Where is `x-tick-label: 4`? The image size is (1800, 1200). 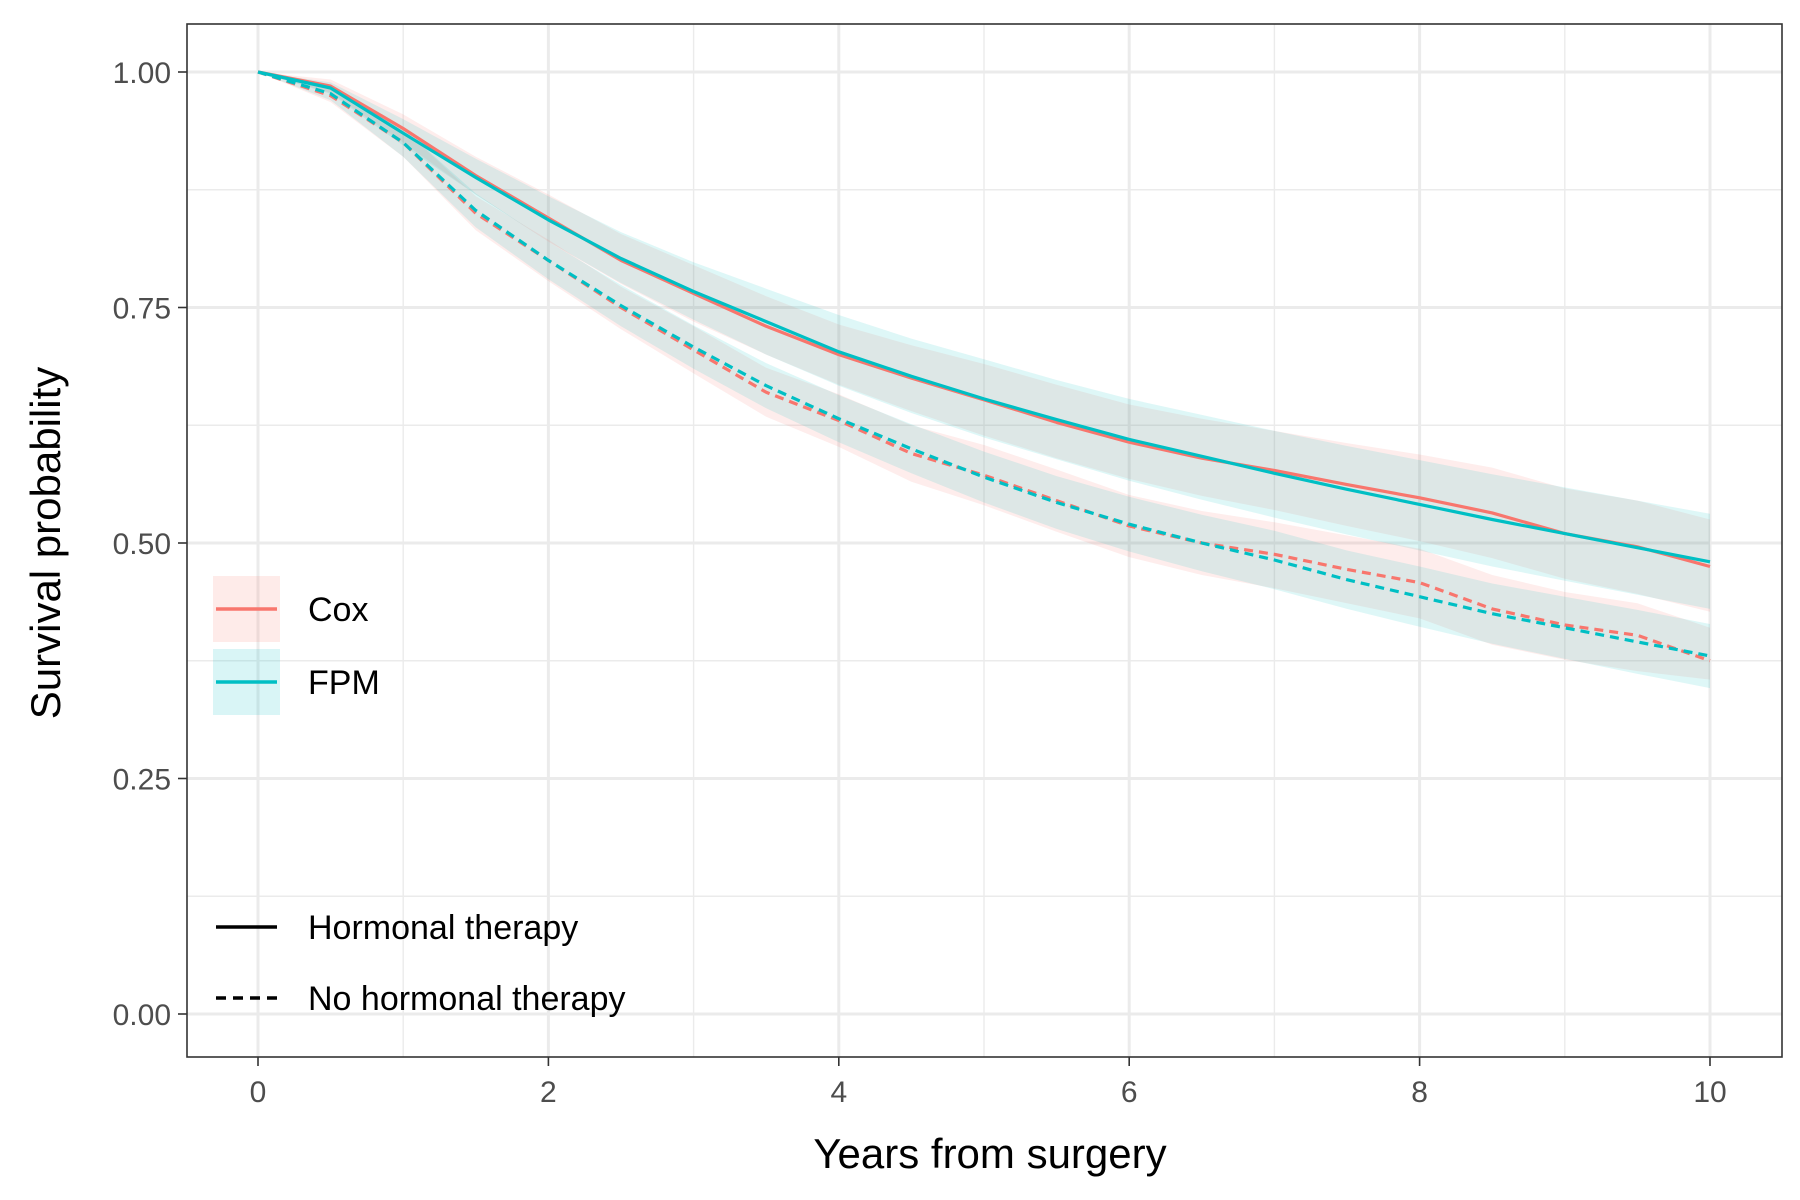
x-tick-label: 4 is located at coordinates (838, 1092).